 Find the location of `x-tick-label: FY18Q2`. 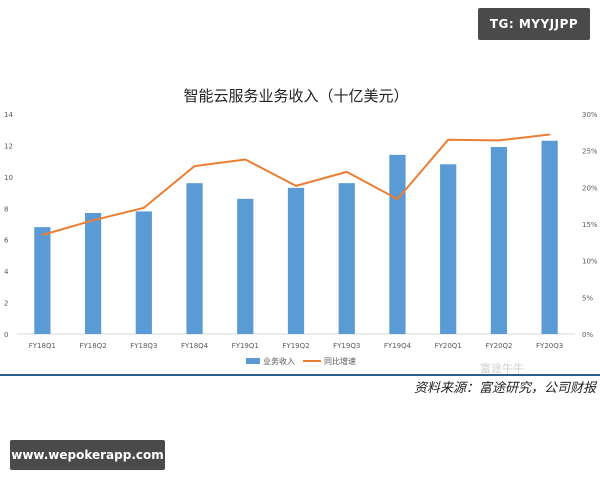

x-tick-label: FY18Q2 is located at coordinates (92, 346).